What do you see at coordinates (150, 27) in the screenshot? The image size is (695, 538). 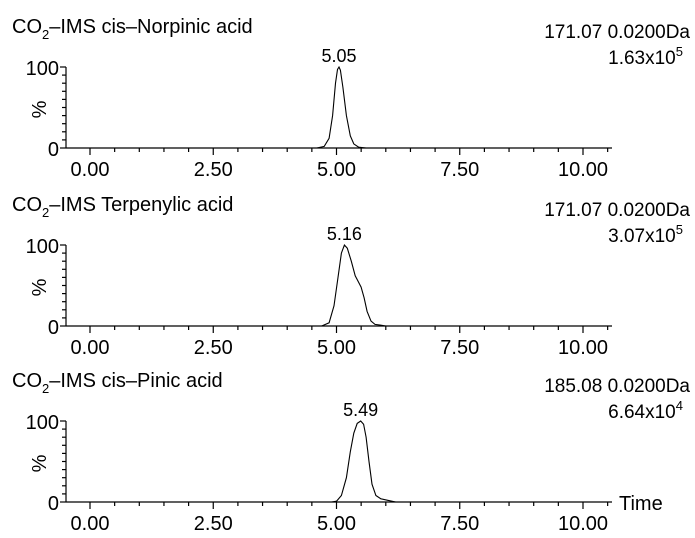 I see `title-suffix: –IMS cis–Norpinic acid` at bounding box center [150, 27].